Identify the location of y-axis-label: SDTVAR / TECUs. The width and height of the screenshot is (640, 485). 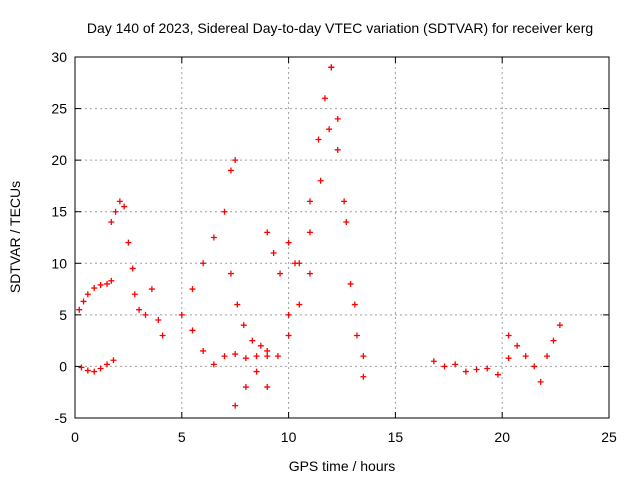
(15, 237).